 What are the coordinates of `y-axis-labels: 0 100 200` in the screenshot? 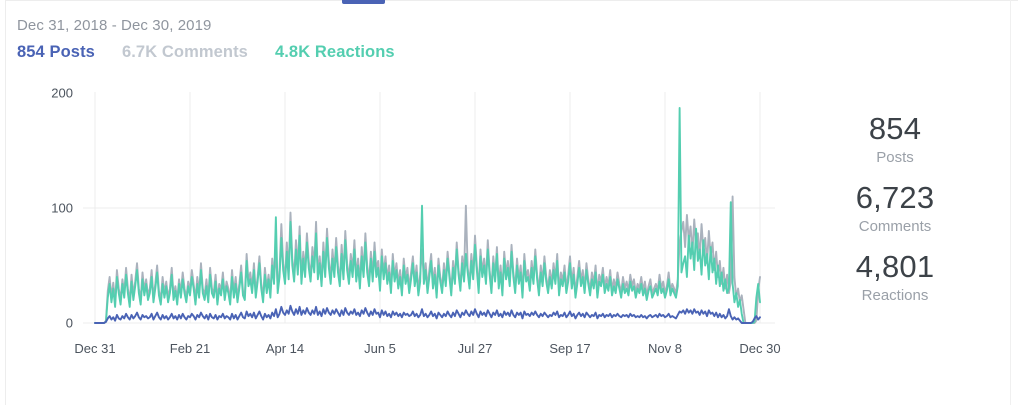 It's located at (62, 208).